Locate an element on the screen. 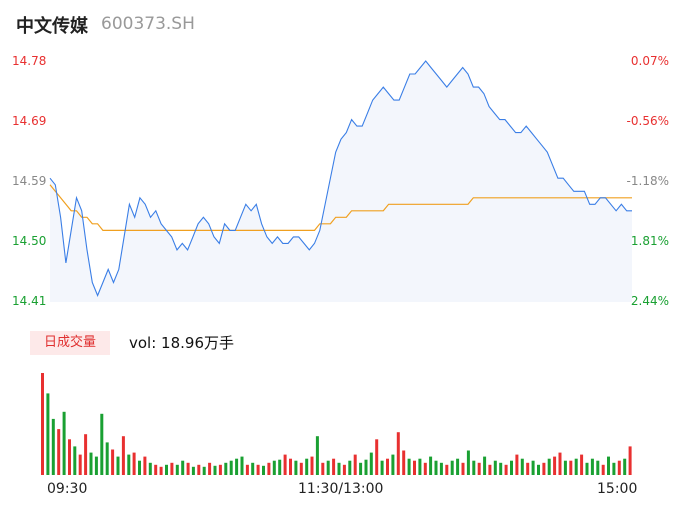 This screenshot has height=524, width=686. price-tick-3: 14.50 is located at coordinates (29, 241).